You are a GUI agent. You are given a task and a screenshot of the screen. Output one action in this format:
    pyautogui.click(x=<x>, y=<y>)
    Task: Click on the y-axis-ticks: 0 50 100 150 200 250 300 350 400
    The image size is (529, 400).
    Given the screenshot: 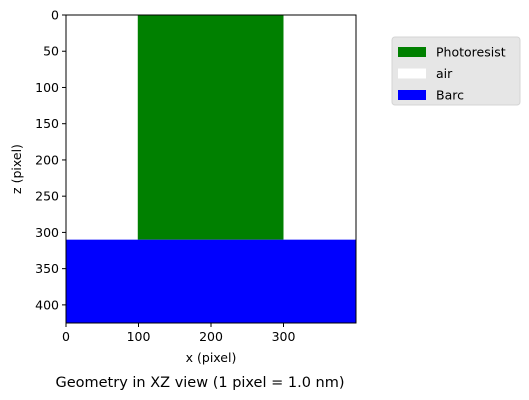 What is the action you would take?
    pyautogui.click(x=50, y=160)
    